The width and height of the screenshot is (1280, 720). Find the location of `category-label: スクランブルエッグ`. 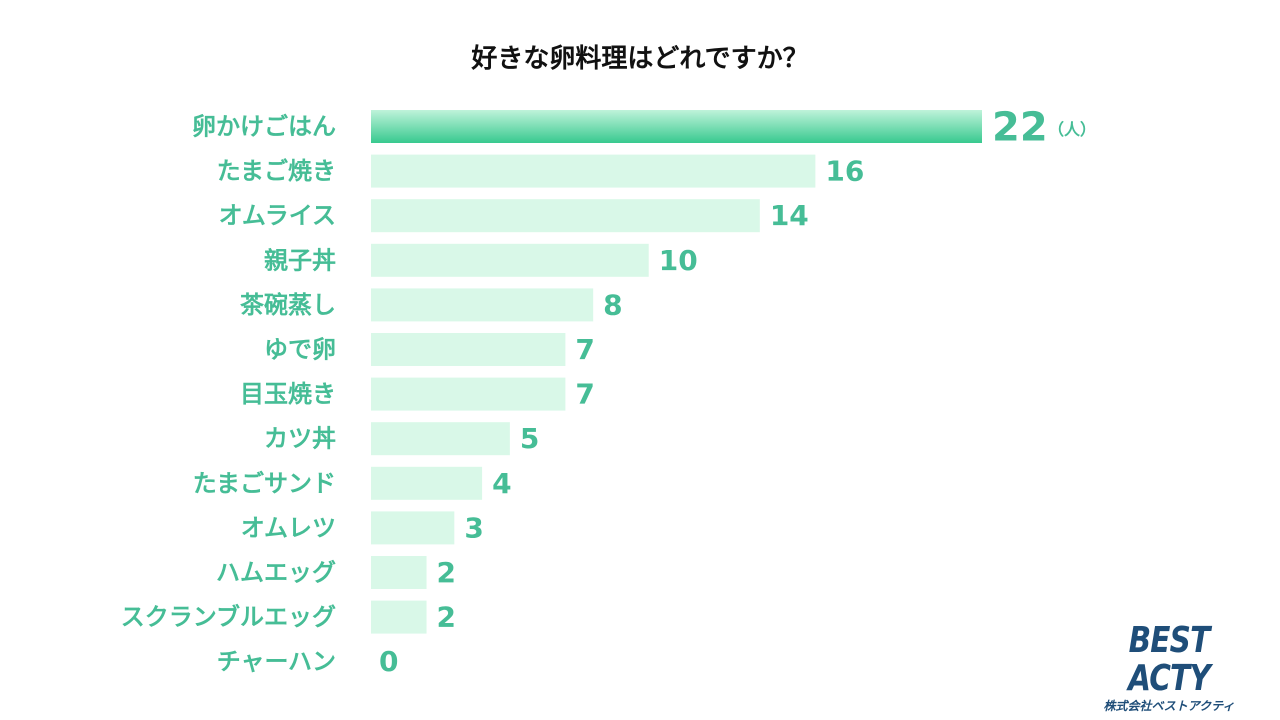

category-label: スクランブルエッグ is located at coordinates (228, 617).